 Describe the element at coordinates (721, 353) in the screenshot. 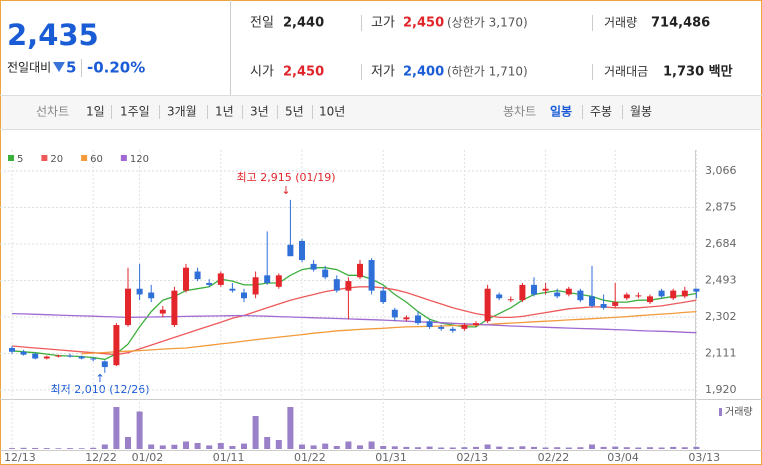

I see `y-tick-label: 2,111` at that location.